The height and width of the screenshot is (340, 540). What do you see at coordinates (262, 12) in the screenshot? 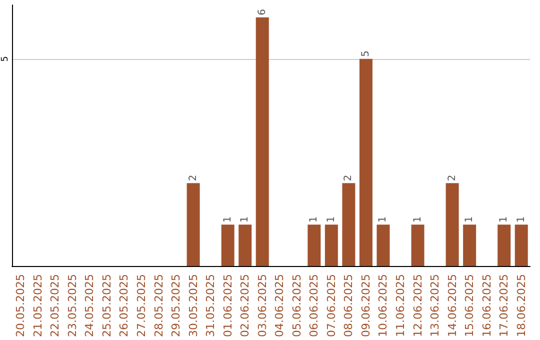
I see `data-label: 6` at bounding box center [262, 12].